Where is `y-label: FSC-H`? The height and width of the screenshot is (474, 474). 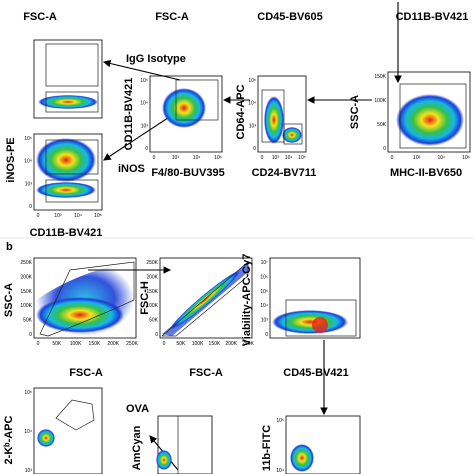 y-label: FSC-H is located at coordinates (145, 298).